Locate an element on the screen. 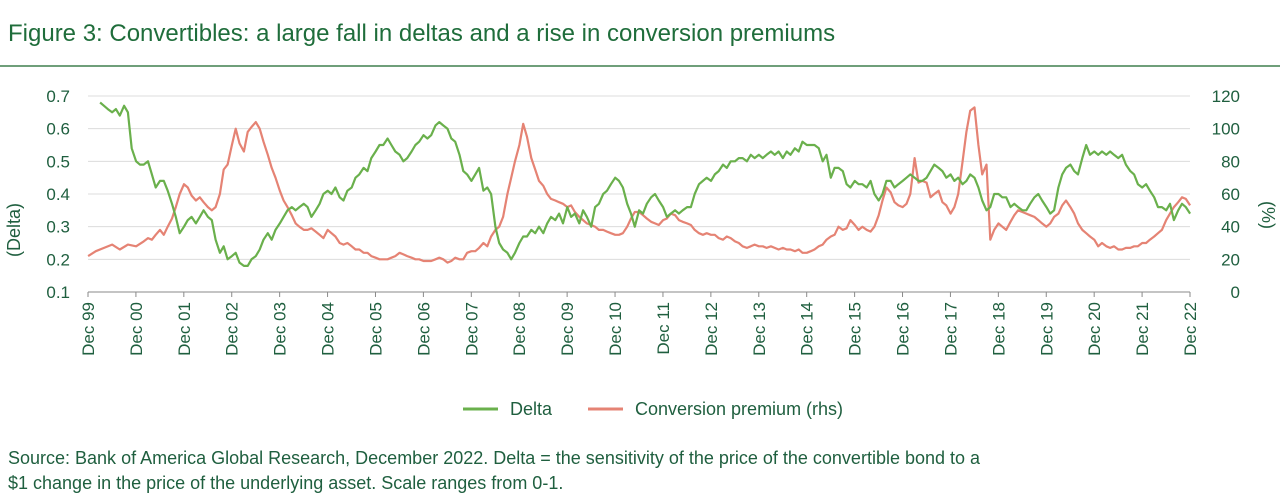  x-tick-label: Dec 14 is located at coordinates (807, 329).